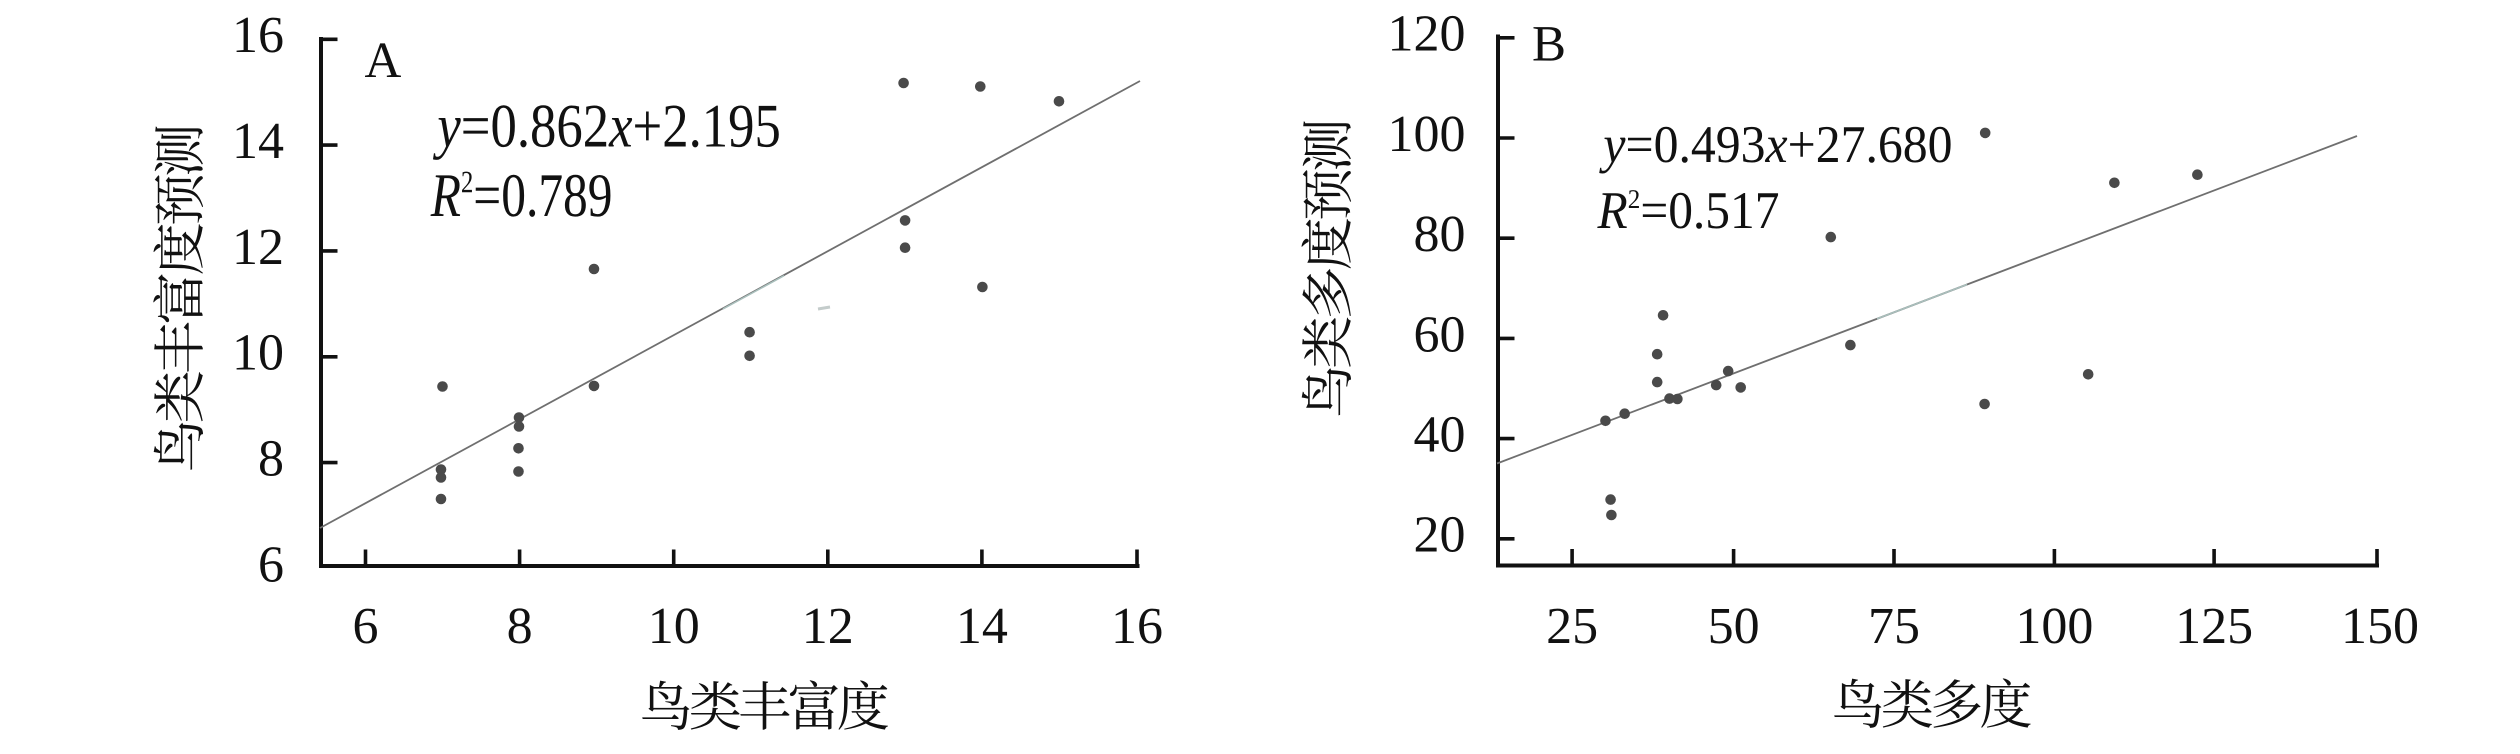 This screenshot has width=2520, height=754. Describe the element at coordinates (1440, 334) in the screenshot. I see `svg-text: 60` at that location.